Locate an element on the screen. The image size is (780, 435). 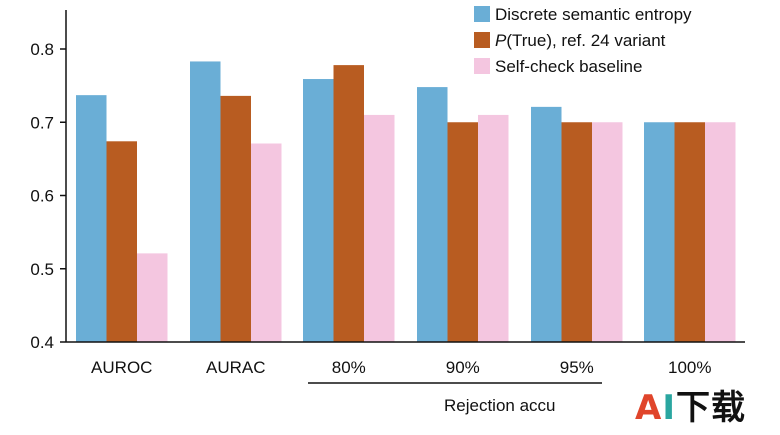
watermark-i: I is located at coordinates (669, 408).